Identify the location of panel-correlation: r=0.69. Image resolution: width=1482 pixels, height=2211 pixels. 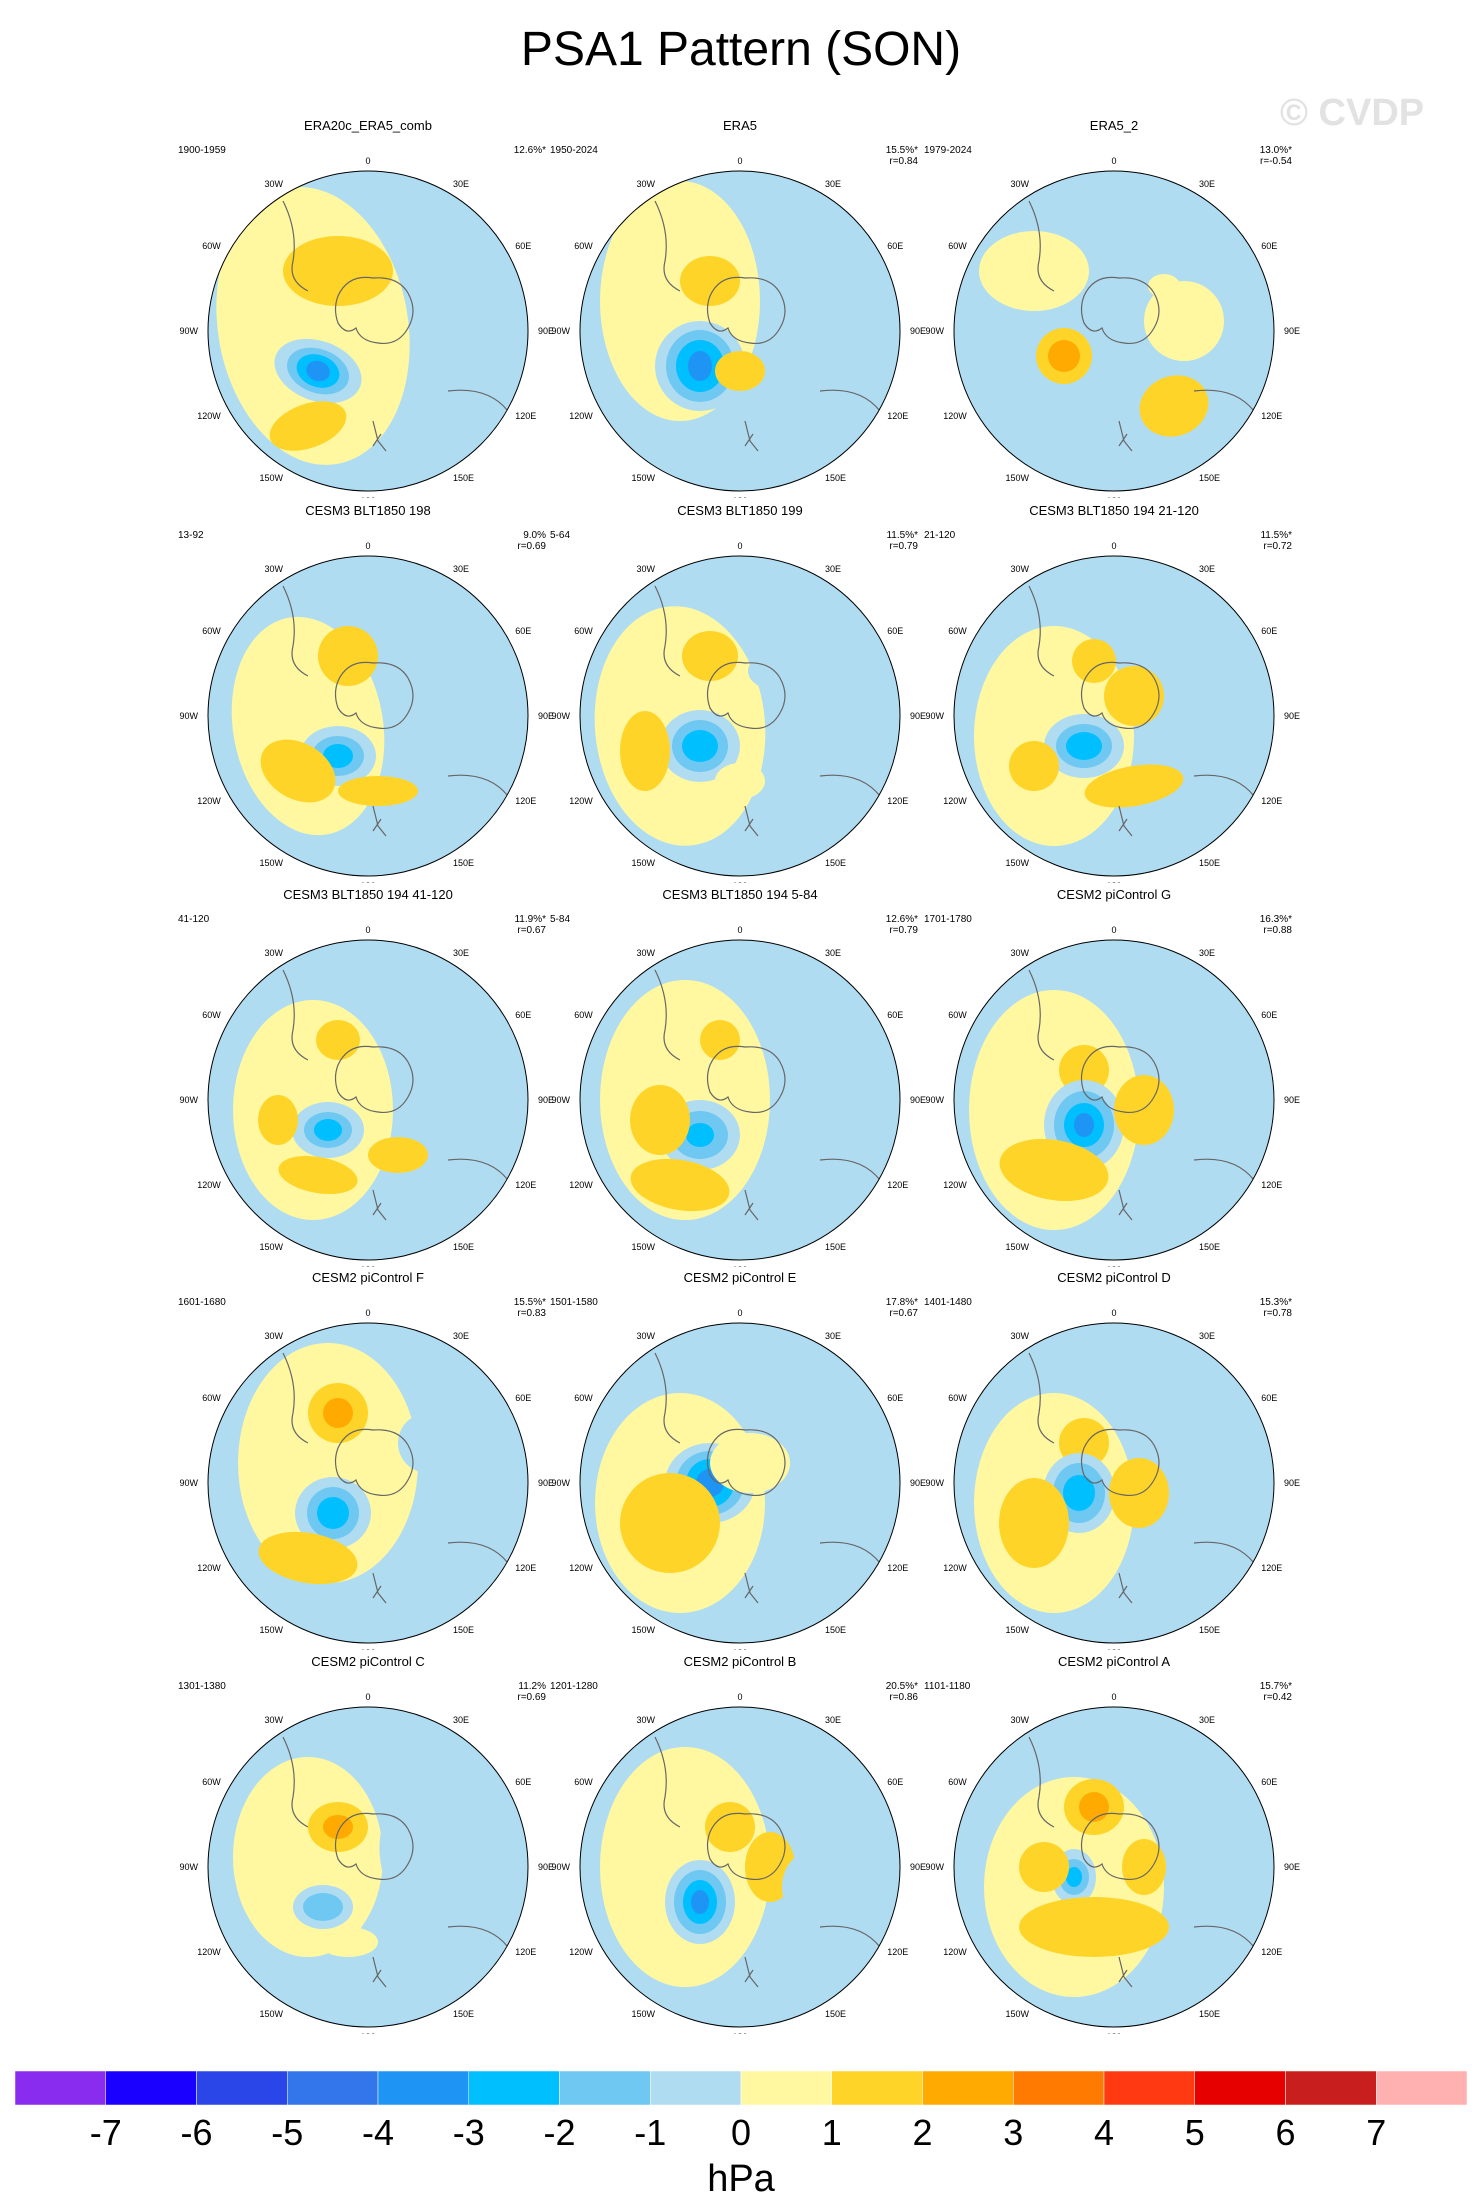
(531, 546).